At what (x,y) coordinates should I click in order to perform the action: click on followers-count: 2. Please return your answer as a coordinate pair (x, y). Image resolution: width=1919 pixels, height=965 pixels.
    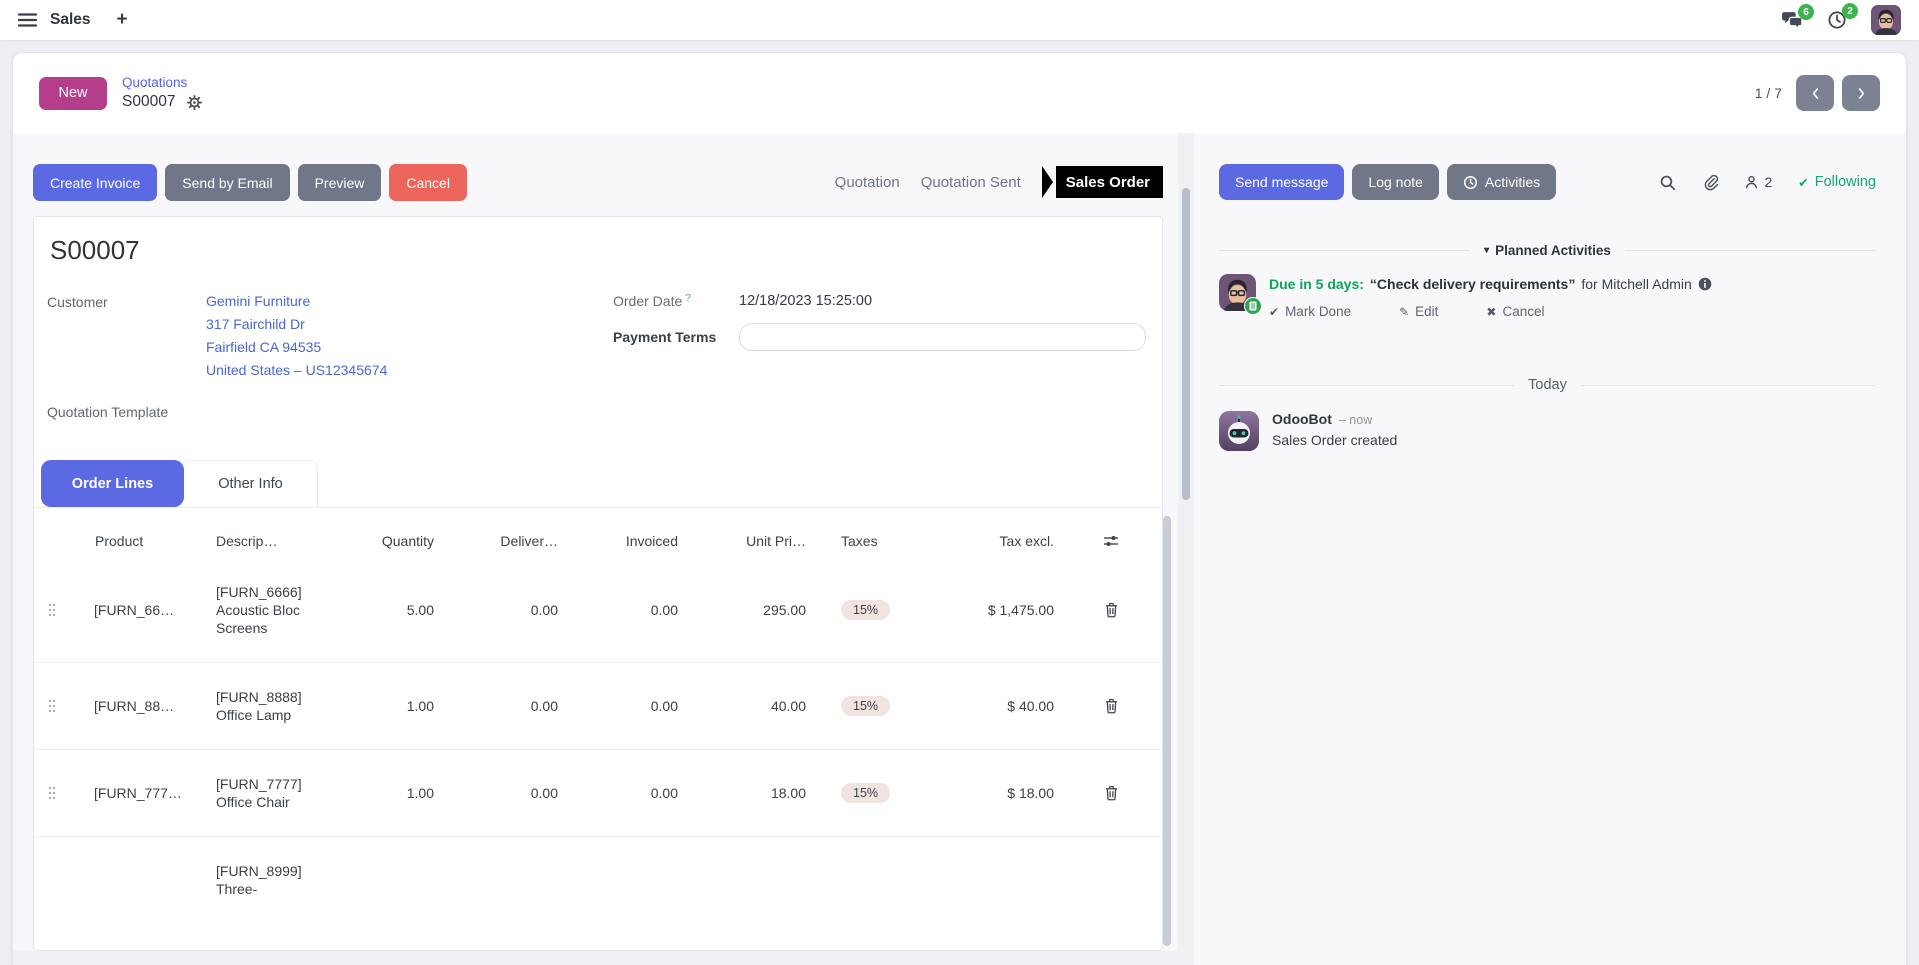
    Looking at the image, I should click on (1768, 182).